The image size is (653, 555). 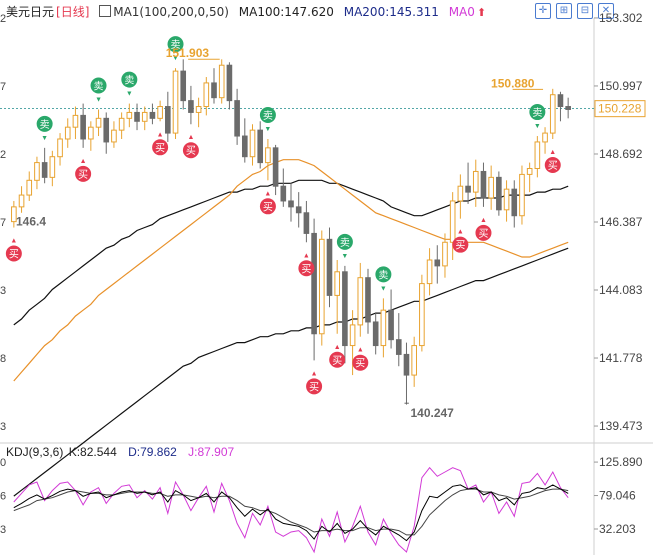 I want to click on high-label-2: 150.880, so click(x=513, y=83).